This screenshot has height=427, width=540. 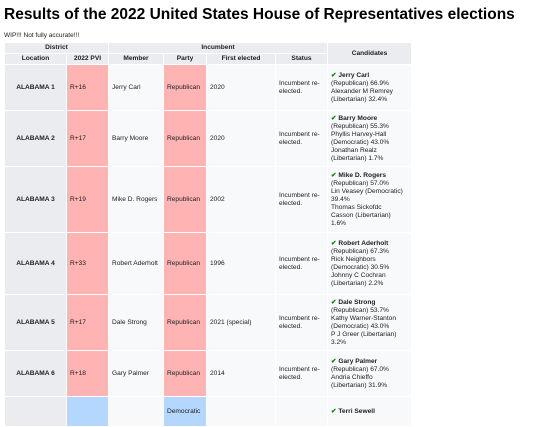 I want to click on candidate-line: 3.2%, so click(x=339, y=342).